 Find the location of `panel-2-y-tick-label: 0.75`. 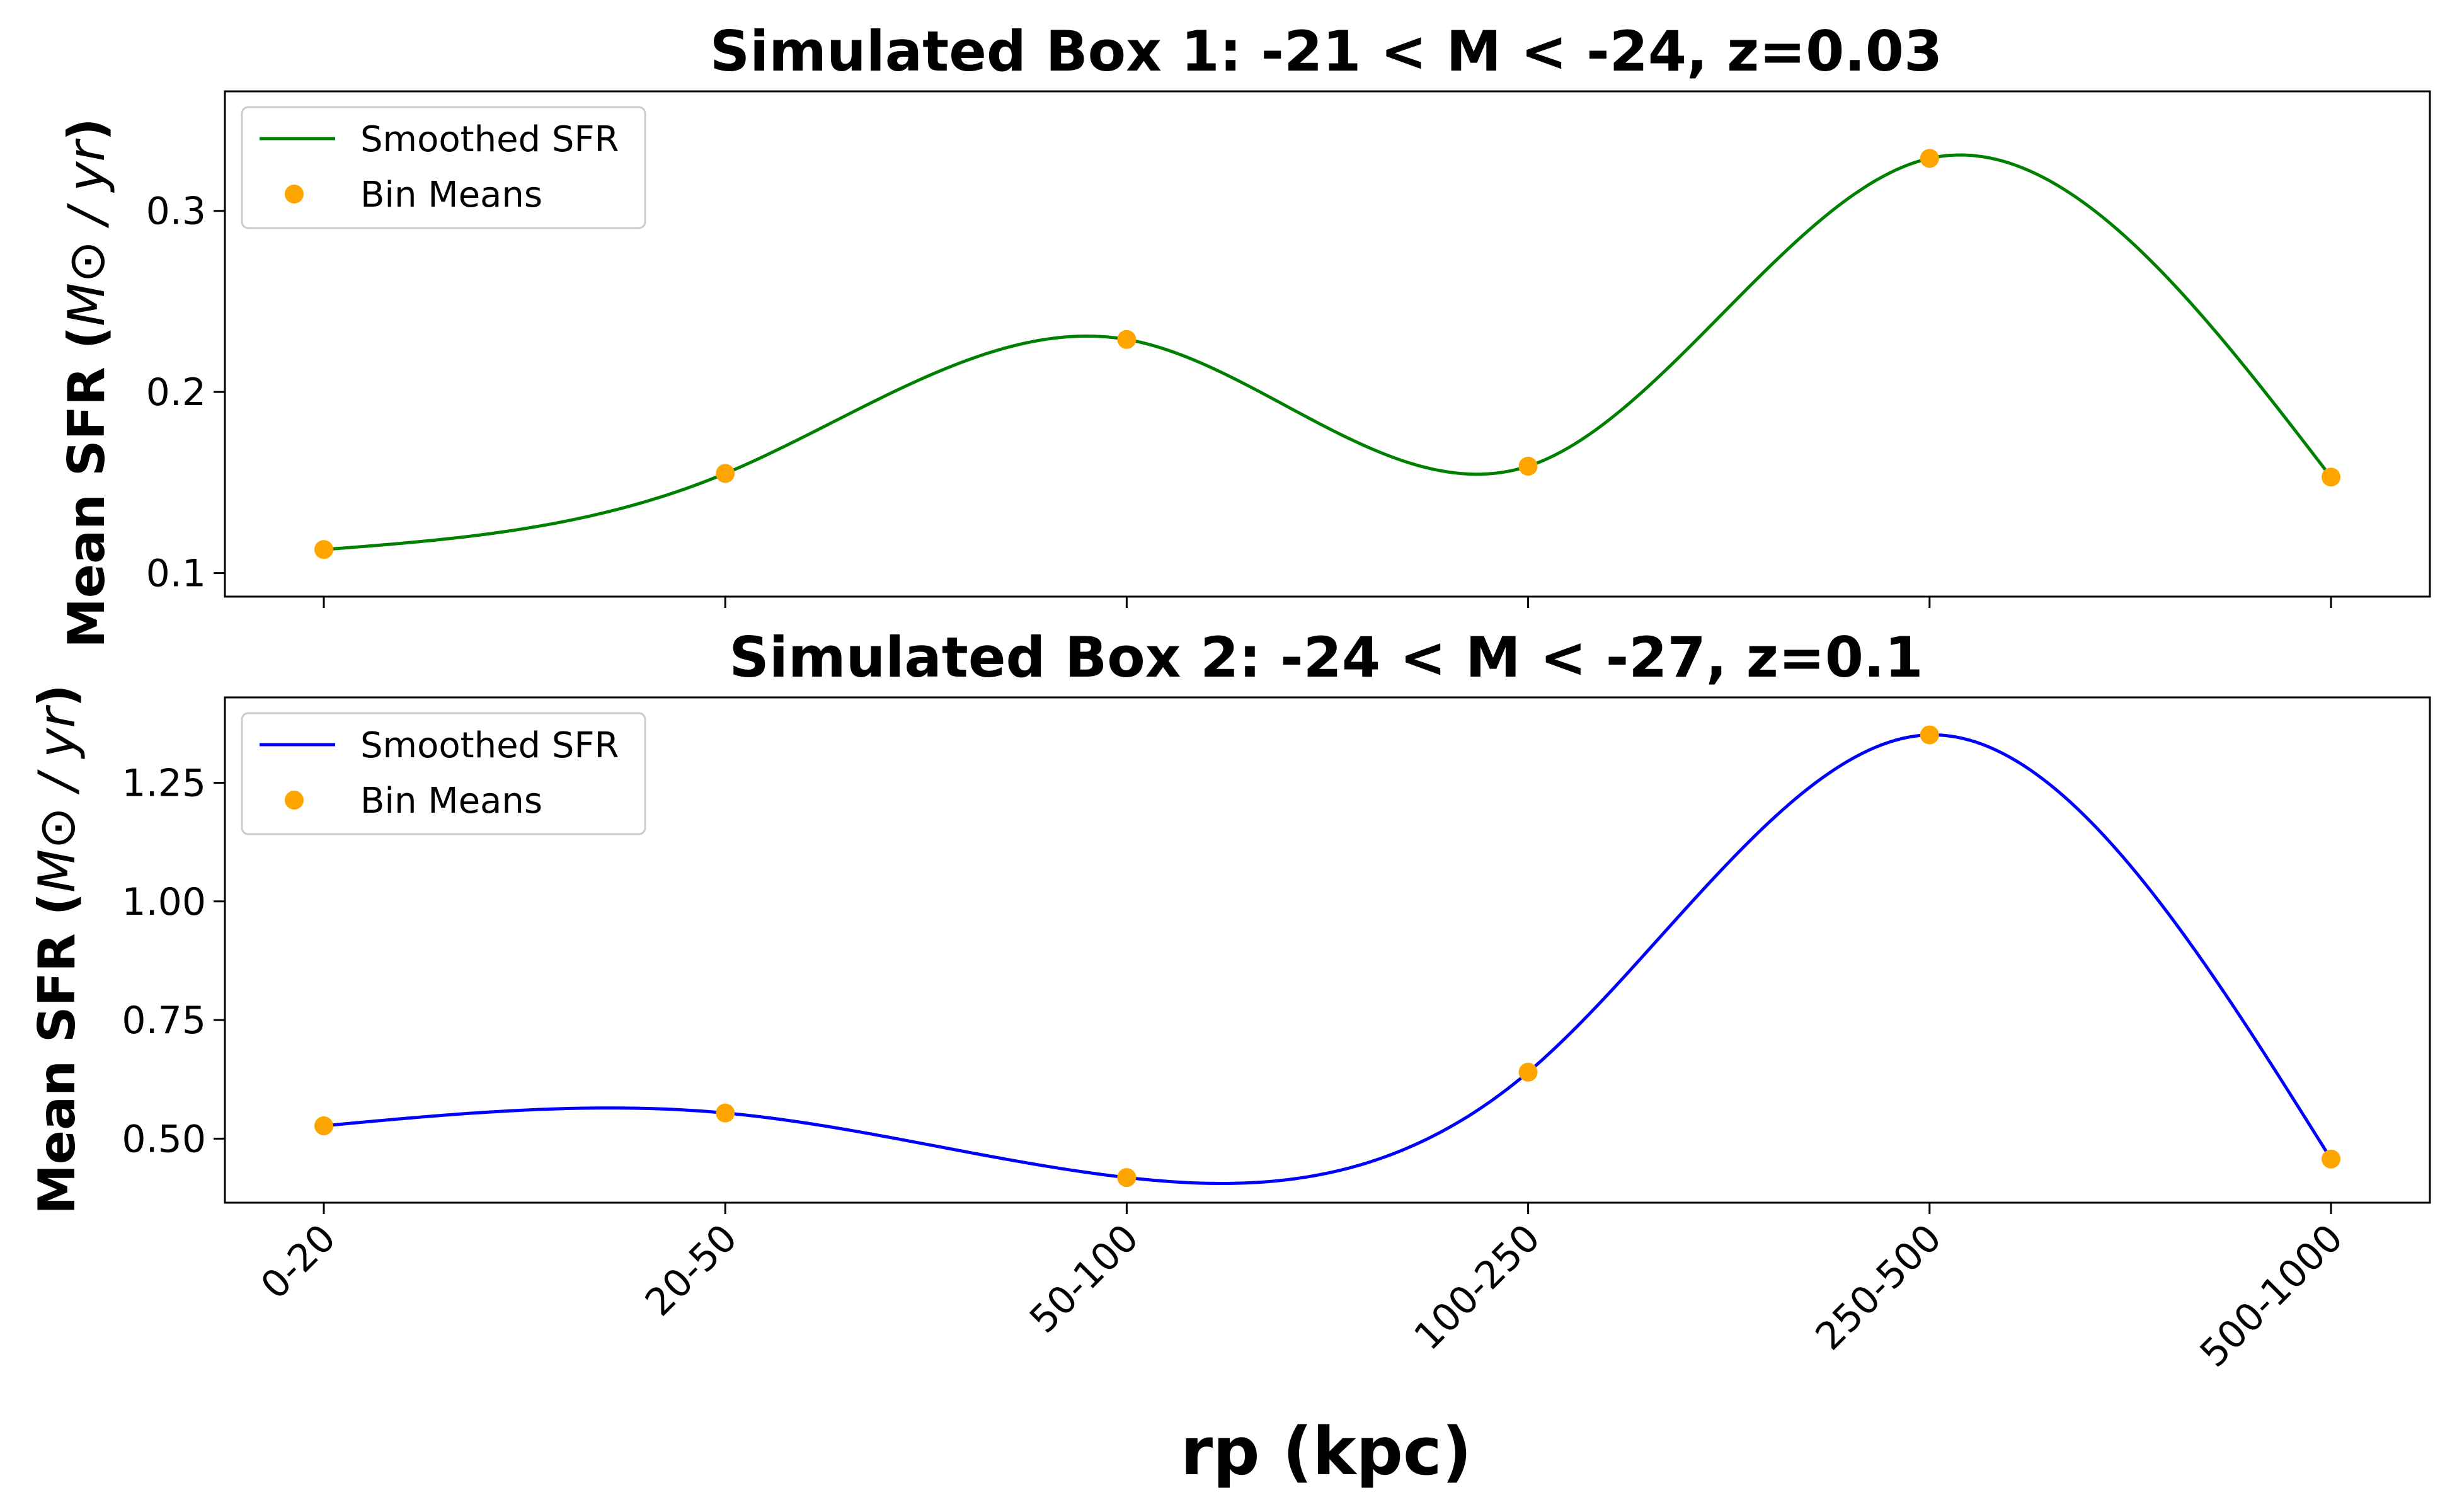

panel-2-y-tick-label: 0.75 is located at coordinates (164, 1021).